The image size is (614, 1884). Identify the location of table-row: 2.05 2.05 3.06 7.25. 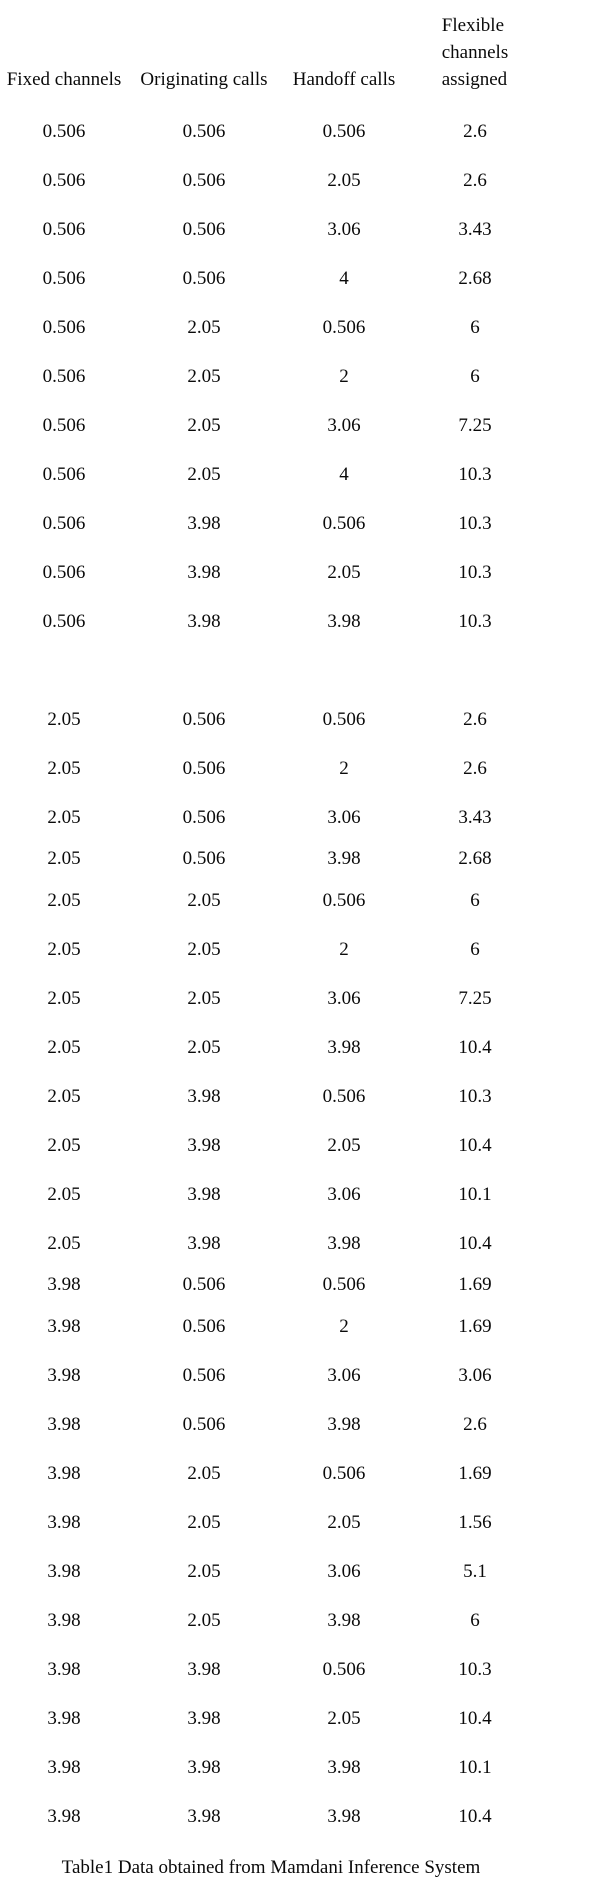
(271, 998).